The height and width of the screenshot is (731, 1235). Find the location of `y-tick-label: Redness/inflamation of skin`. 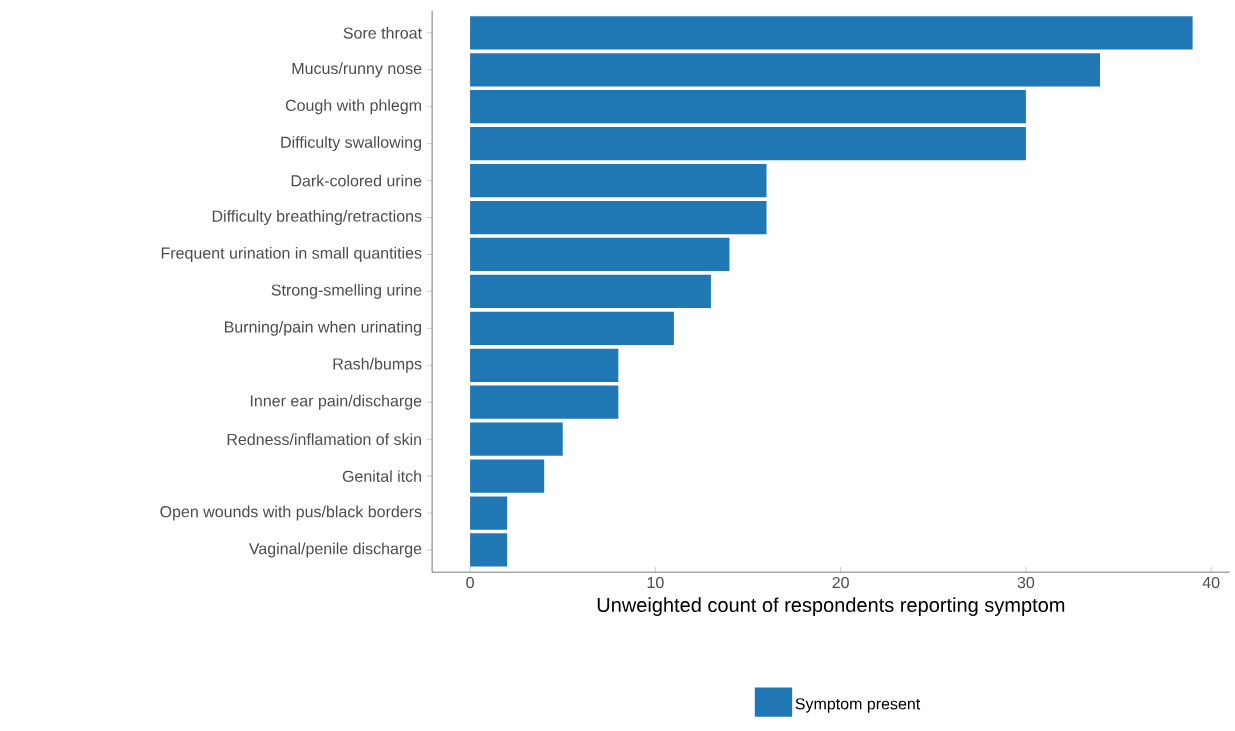

y-tick-label: Redness/inflamation of skin is located at coordinates (324, 439).